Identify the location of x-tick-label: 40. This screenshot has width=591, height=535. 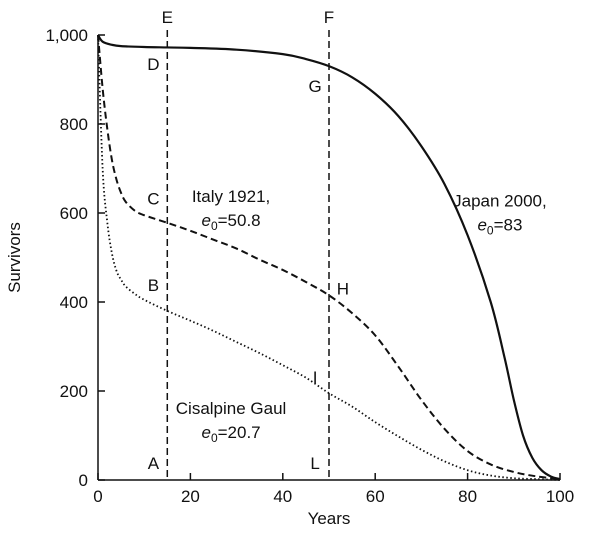
(282, 496).